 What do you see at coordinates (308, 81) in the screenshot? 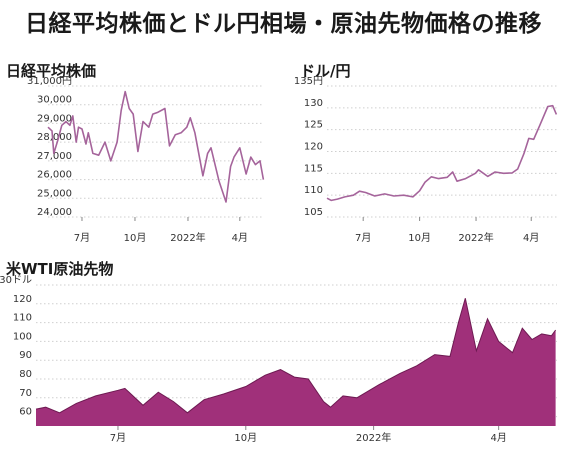
I see `y-tick-label: 135円` at bounding box center [308, 81].